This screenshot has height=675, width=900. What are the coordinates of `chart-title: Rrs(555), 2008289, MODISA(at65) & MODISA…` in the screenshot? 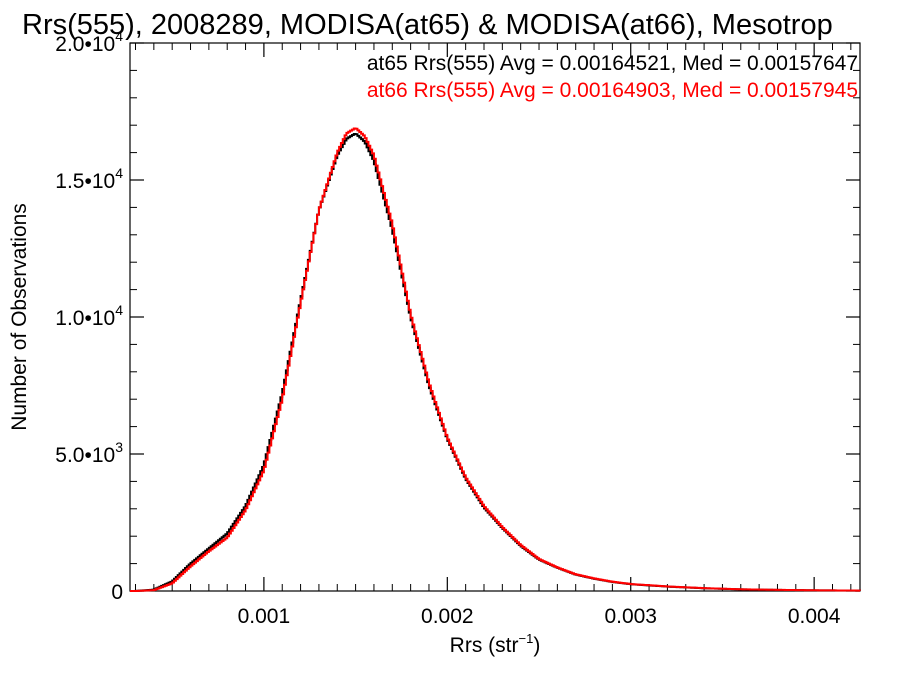 It's located at (427, 25).